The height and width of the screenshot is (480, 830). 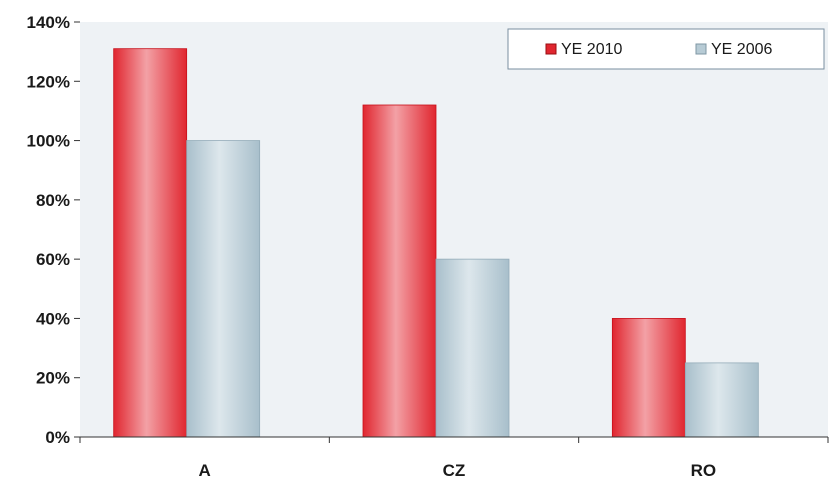 I want to click on category-labels: A CZ RO, so click(x=458, y=470).